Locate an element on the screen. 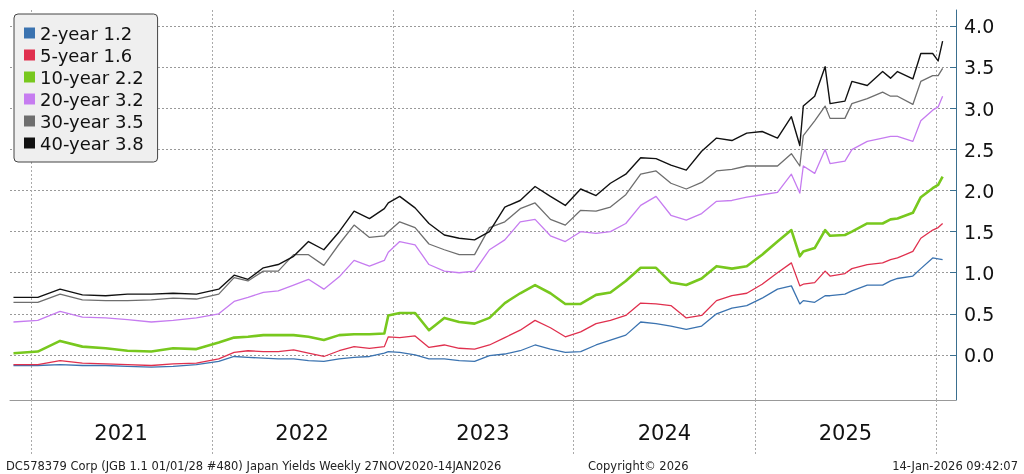 The height and width of the screenshot is (474, 1024). y-tick-label: 0.5 is located at coordinates (979, 313).